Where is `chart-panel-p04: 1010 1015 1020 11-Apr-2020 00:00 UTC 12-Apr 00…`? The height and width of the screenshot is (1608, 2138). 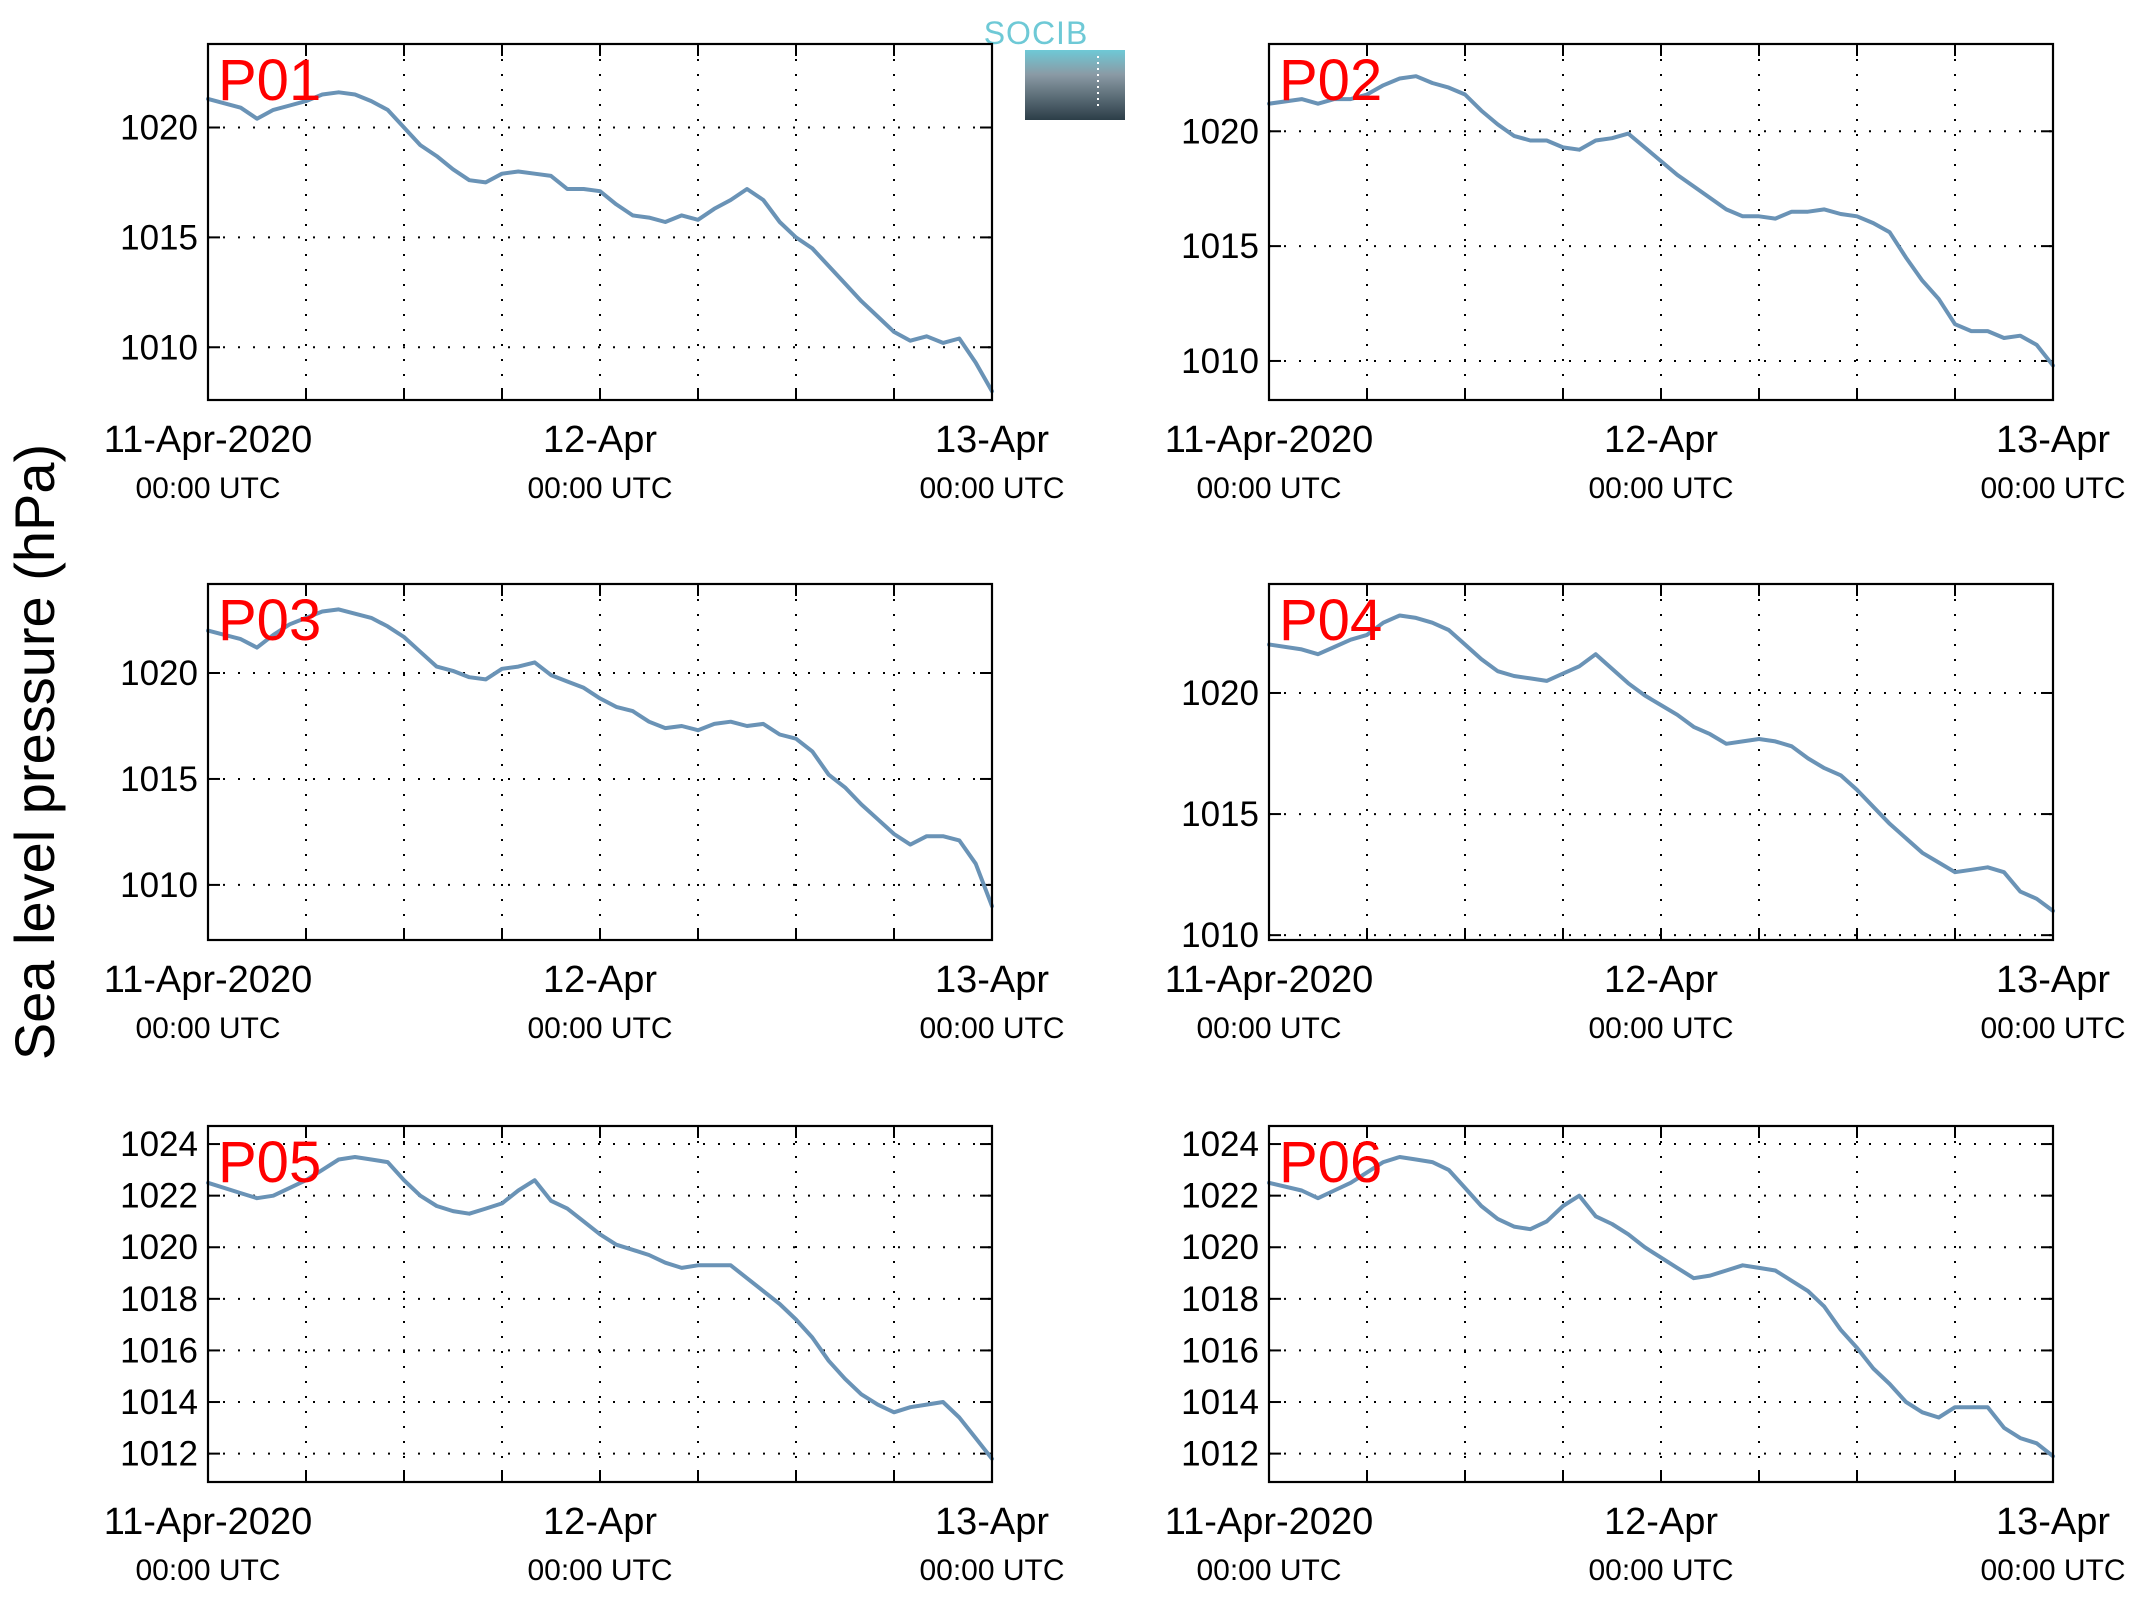
chart-panel-p04: 1010 1015 1020 11-Apr-2020 00:00 UTC 12-Apr 00… is located at coordinates (1645, 813).